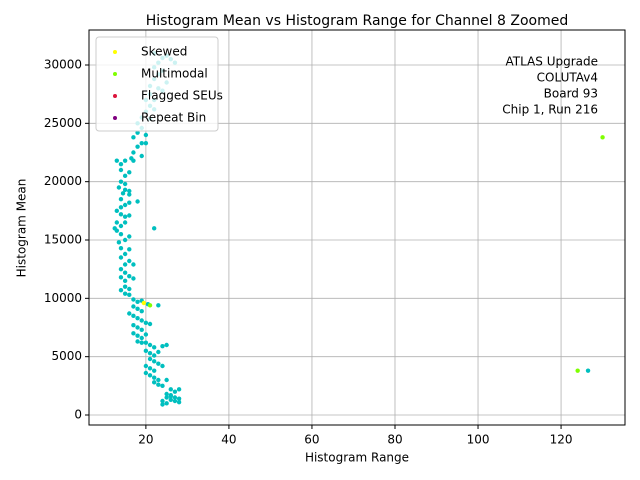  Describe the element at coordinates (311, 440) in the screenshot. I see `x-tick-label: 60` at that location.